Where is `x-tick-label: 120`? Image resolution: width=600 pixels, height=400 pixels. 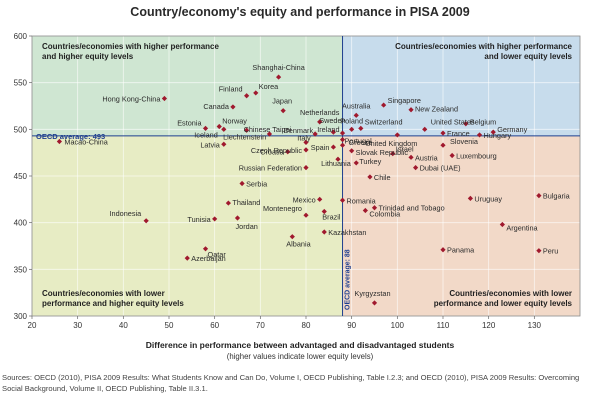
x-tick-label: 120 is located at coordinates (489, 325).